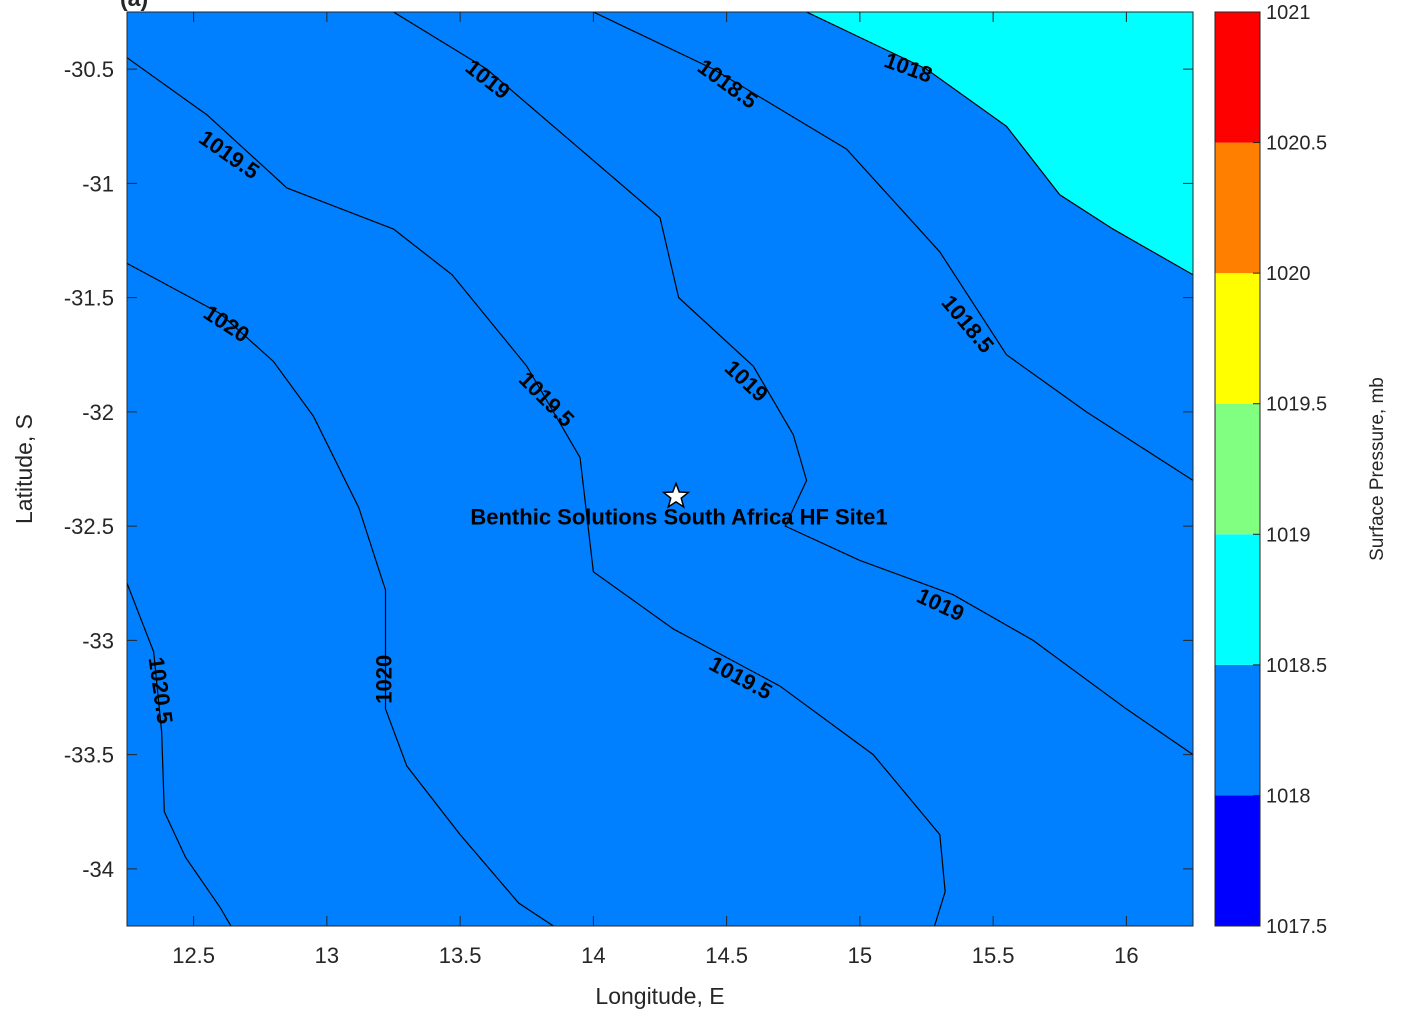 This screenshot has width=1408, height=1017. Describe the element at coordinates (593, 955) in the screenshot. I see `x-tick-label: 14` at that location.